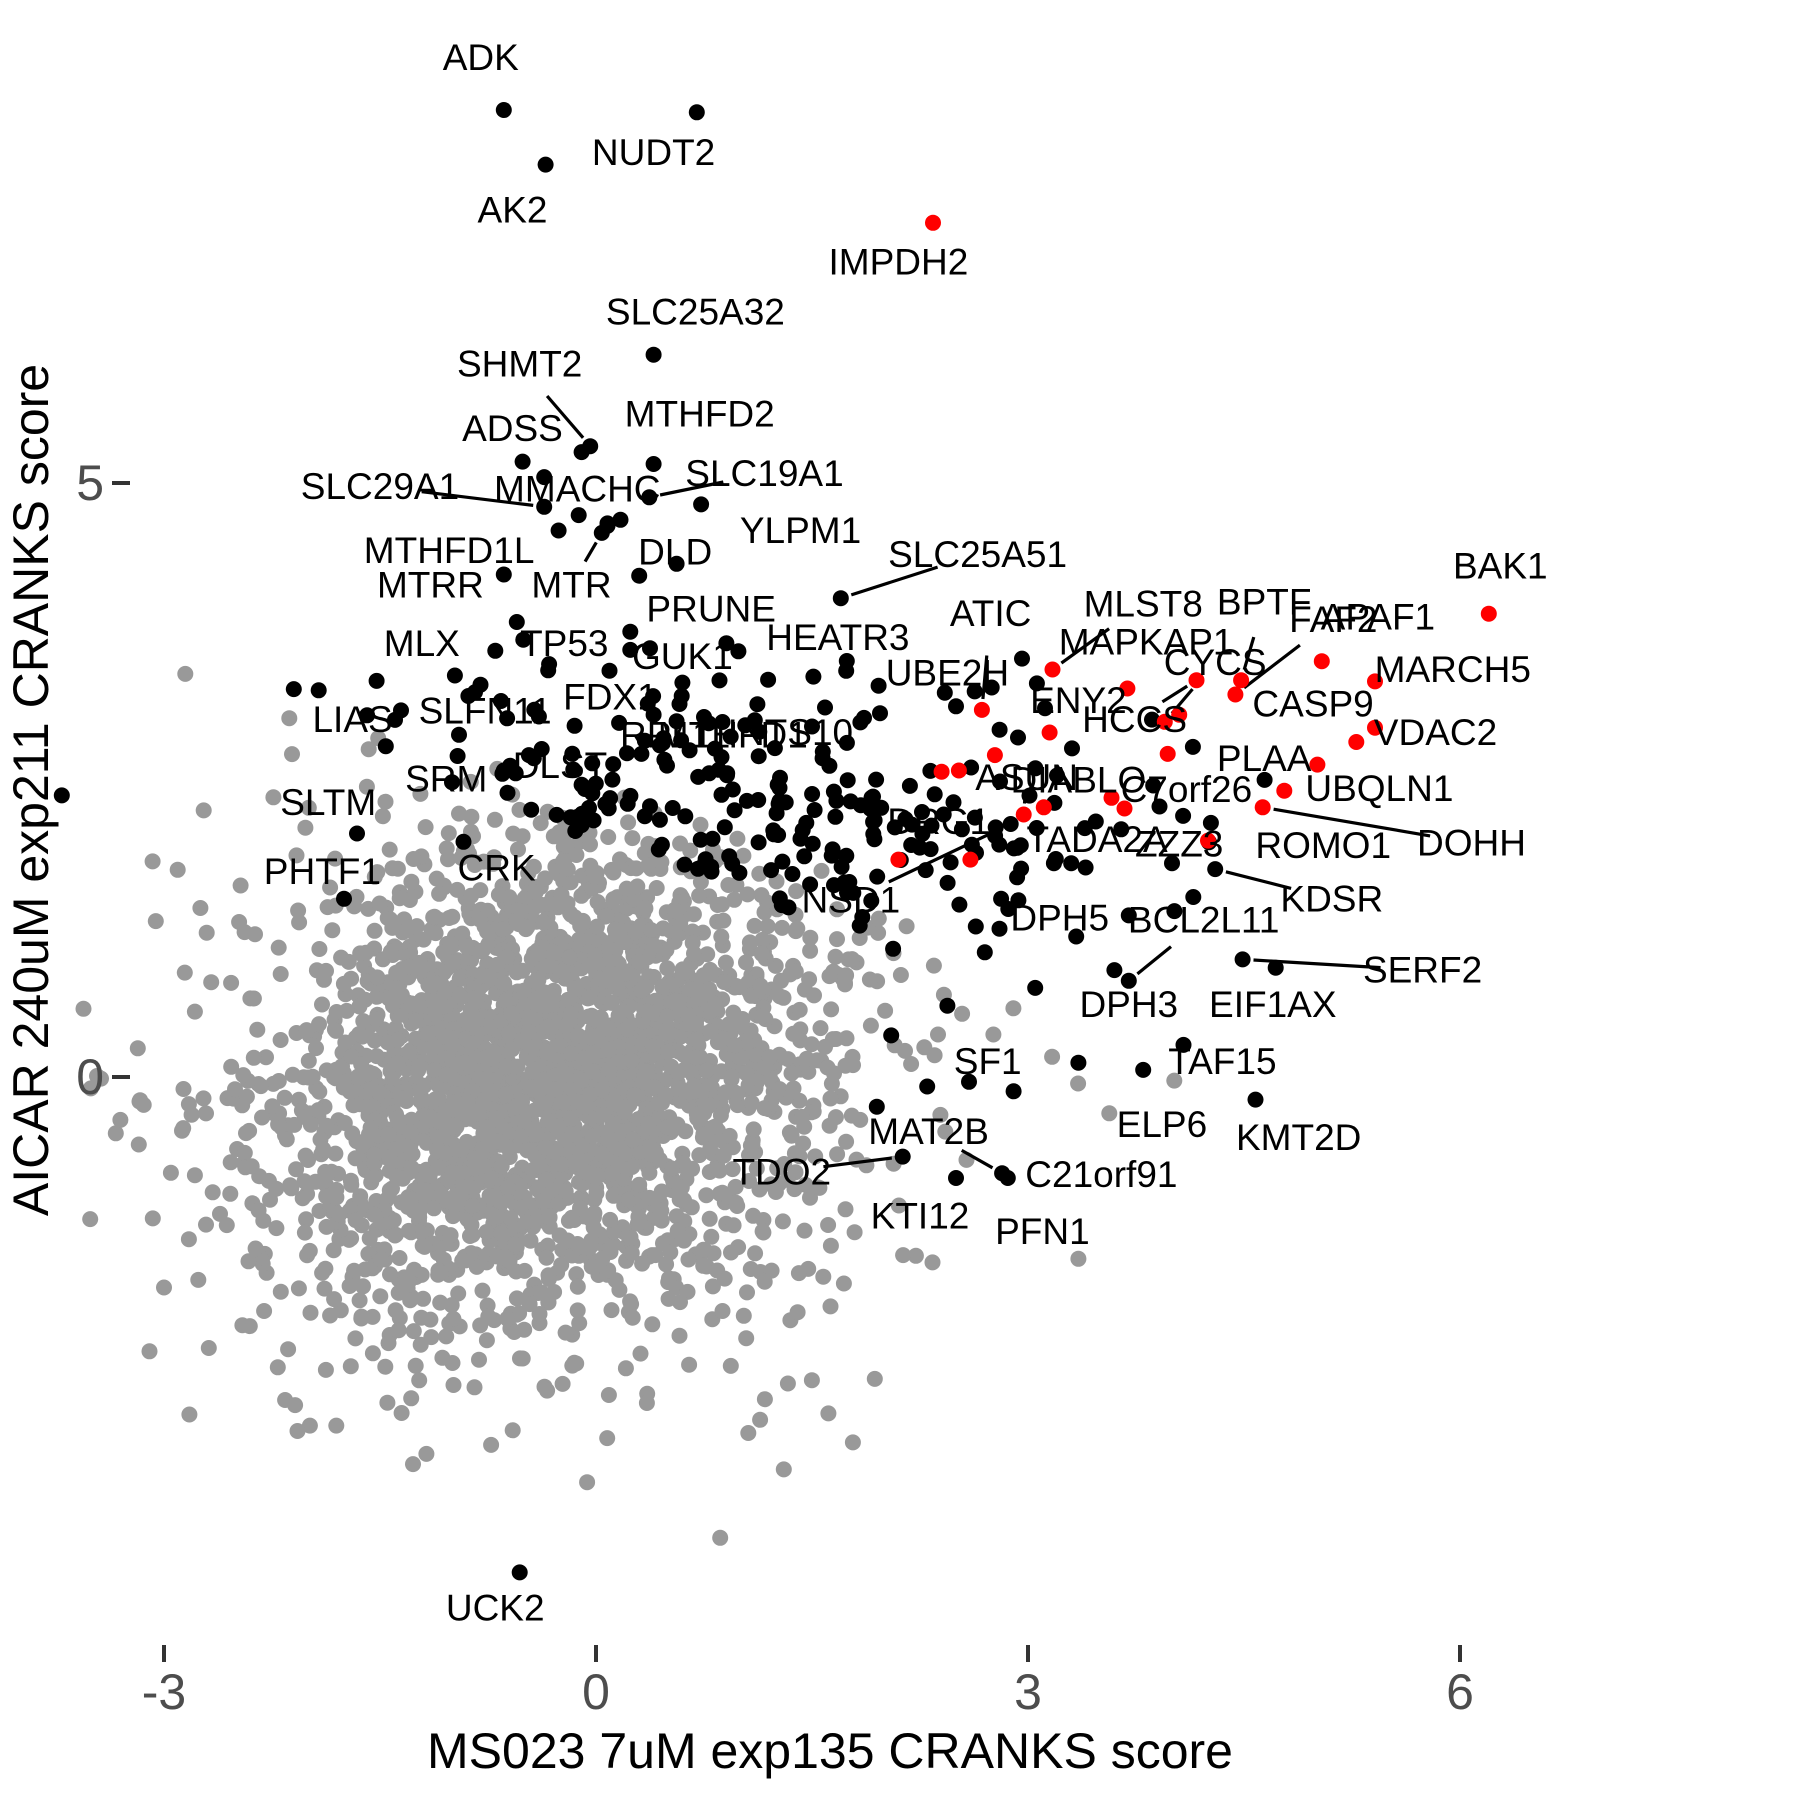  What do you see at coordinates (682, 656) in the screenshot?
I see `gene-label-GUK1: GUK1` at bounding box center [682, 656].